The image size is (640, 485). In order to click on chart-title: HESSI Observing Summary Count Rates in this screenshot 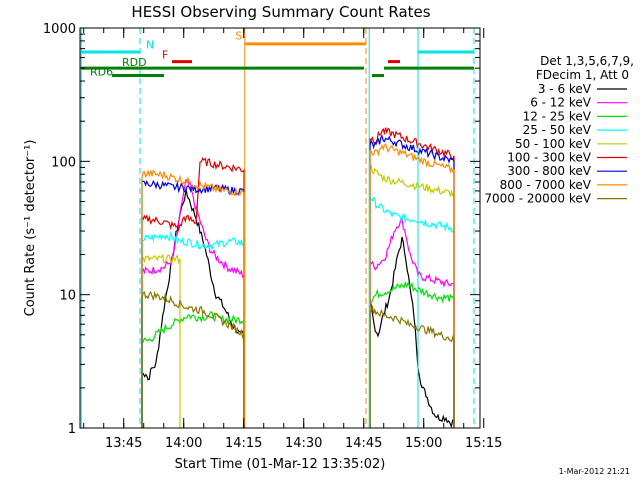, I will do `click(280, 12)`.